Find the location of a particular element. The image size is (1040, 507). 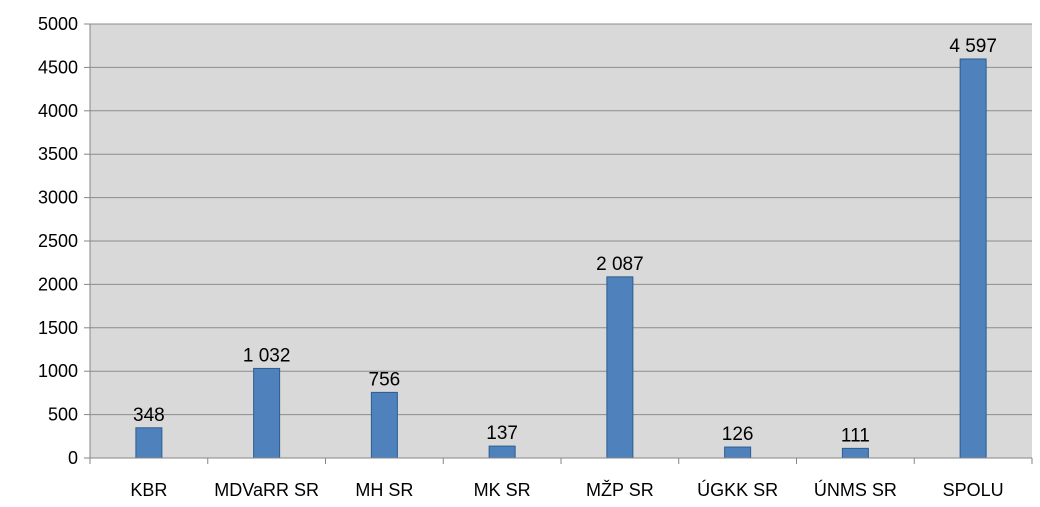

x-tick-label: MH SR is located at coordinates (384, 490).